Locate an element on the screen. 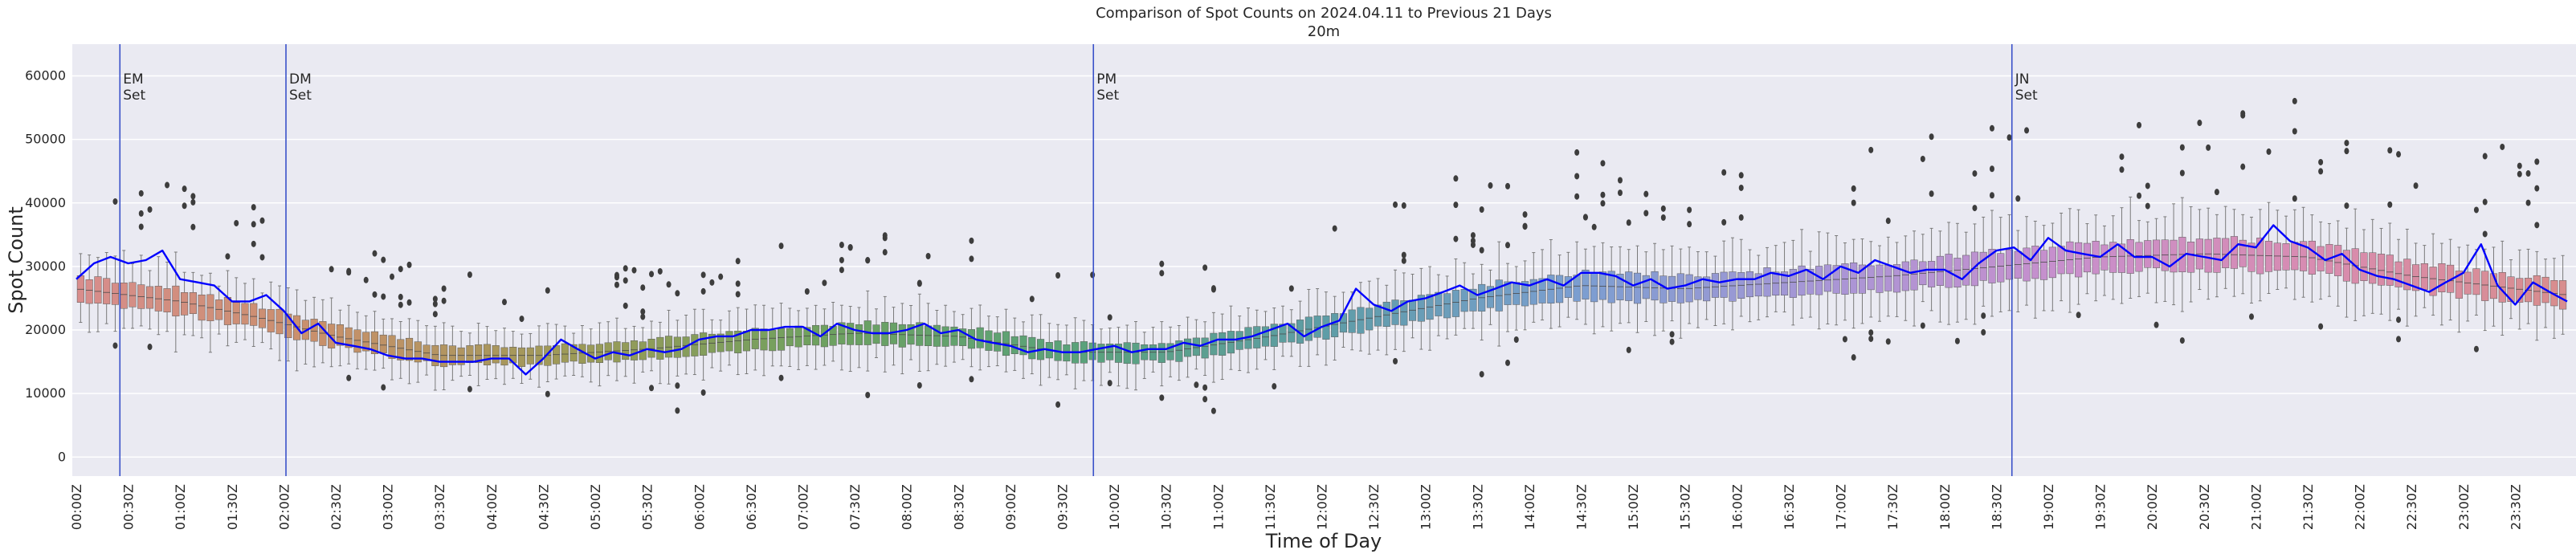  x-tick-label: 23:30Z is located at coordinates (2515, 507).